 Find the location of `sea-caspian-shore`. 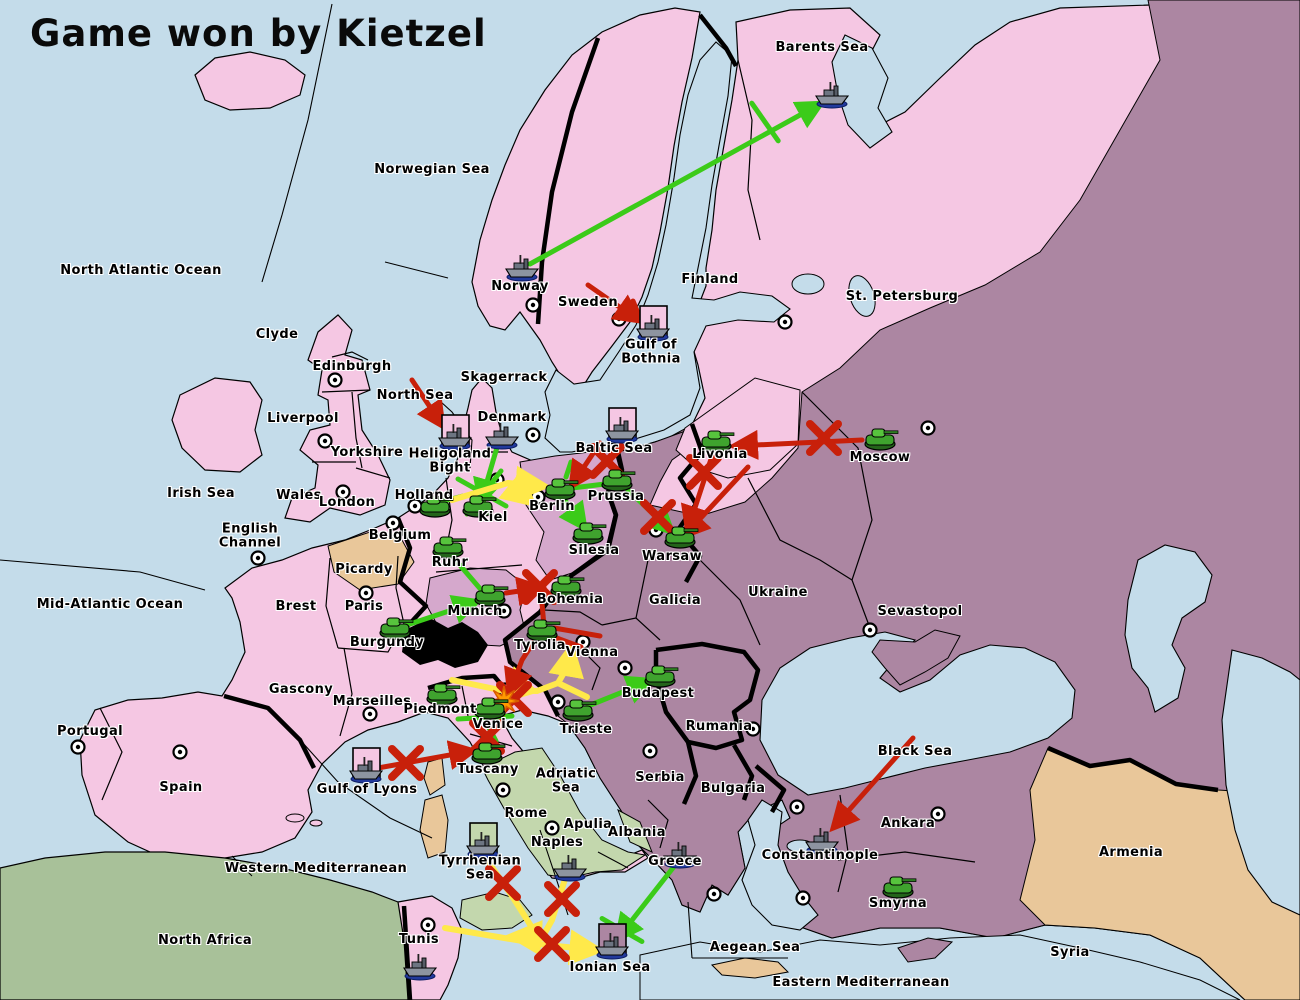

sea-caspian-shore is located at coordinates (1260, 782).